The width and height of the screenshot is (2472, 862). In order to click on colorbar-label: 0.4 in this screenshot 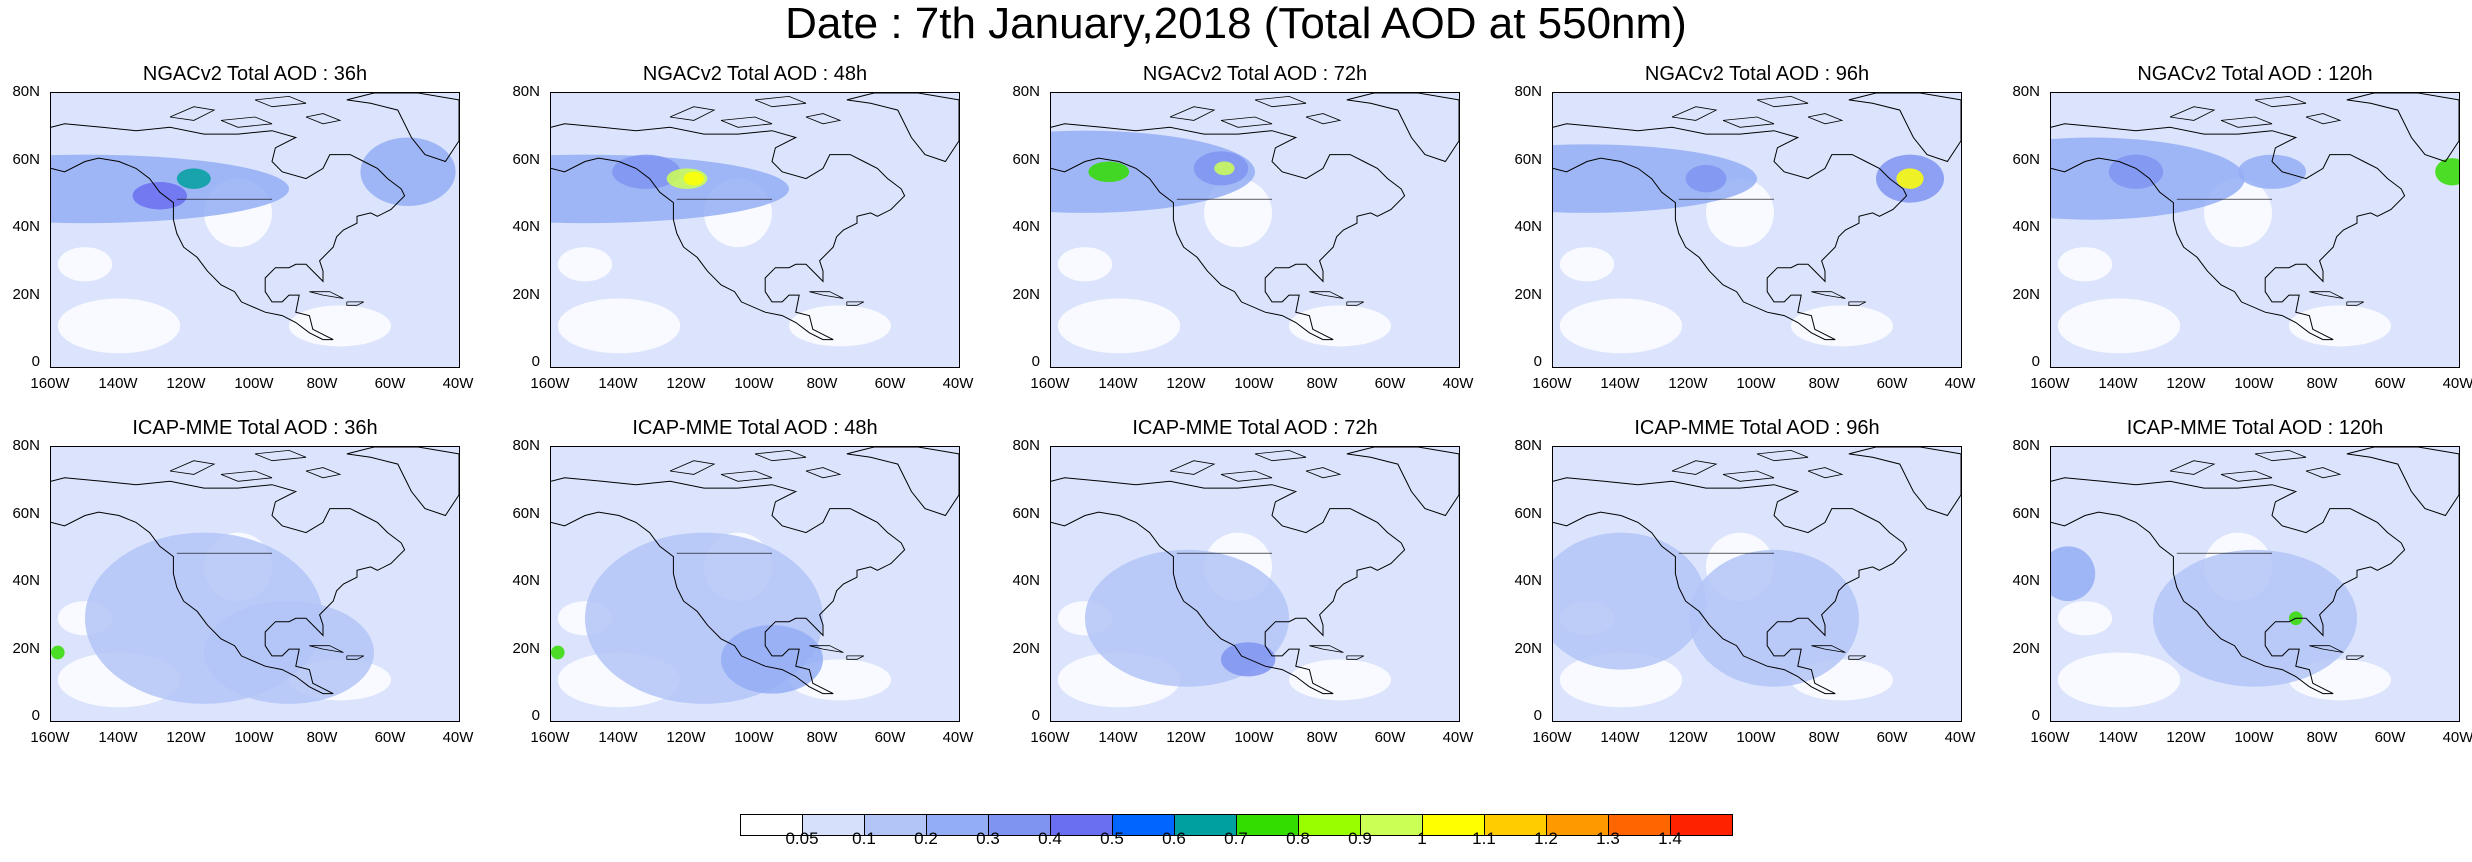, I will do `click(1050, 838)`.